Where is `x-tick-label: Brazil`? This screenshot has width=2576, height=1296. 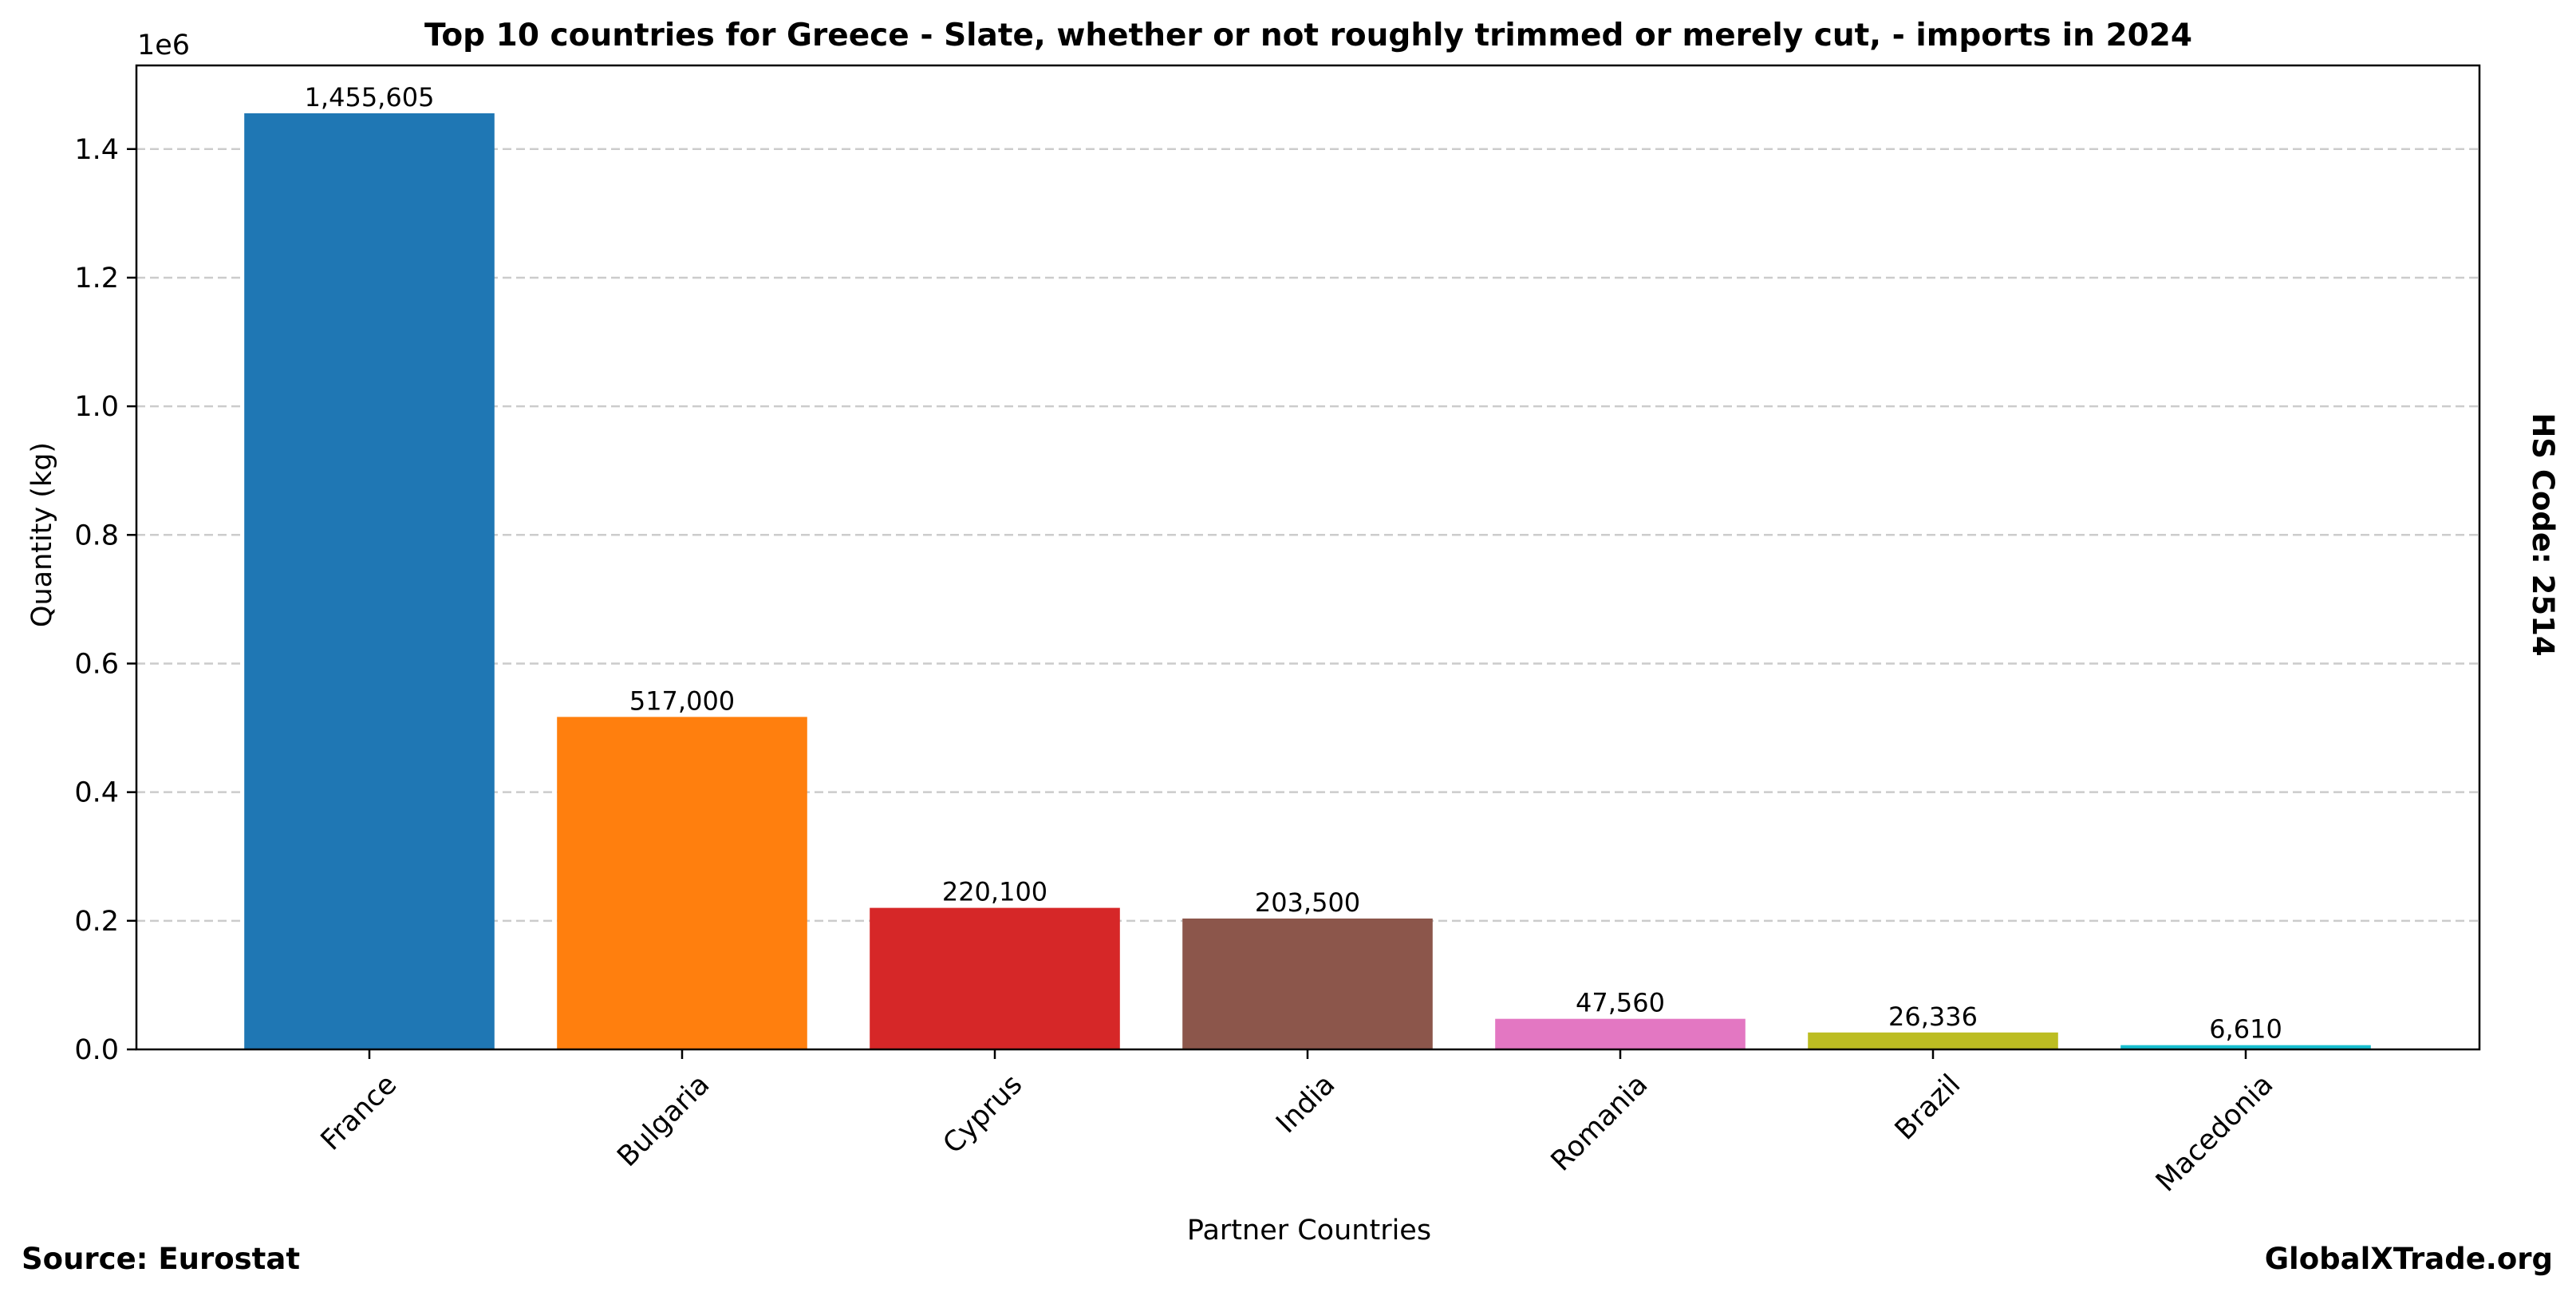
x-tick-label: Brazil is located at coordinates (1928, 1107).